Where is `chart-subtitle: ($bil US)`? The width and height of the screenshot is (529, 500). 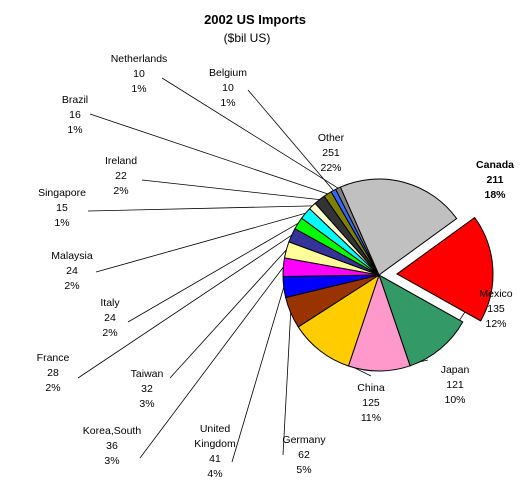 chart-subtitle: ($bil US) is located at coordinates (247, 38).